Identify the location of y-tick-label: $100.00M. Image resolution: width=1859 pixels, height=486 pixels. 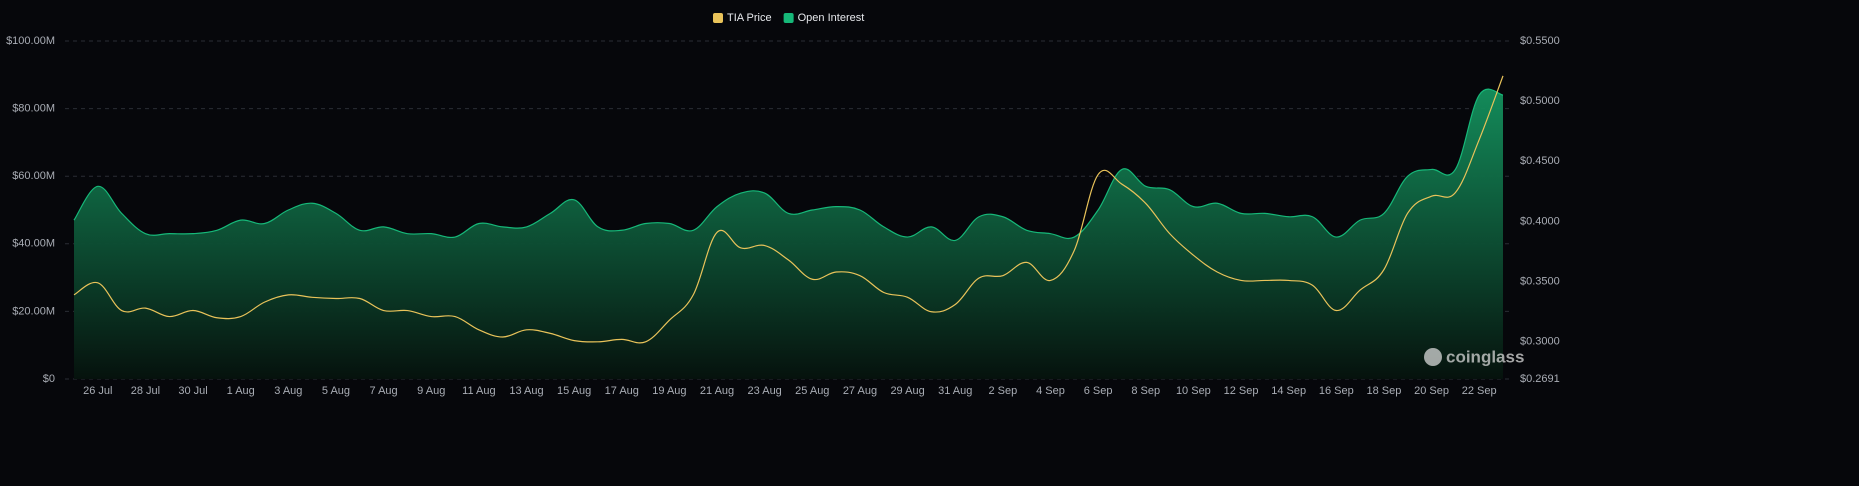
(30, 41).